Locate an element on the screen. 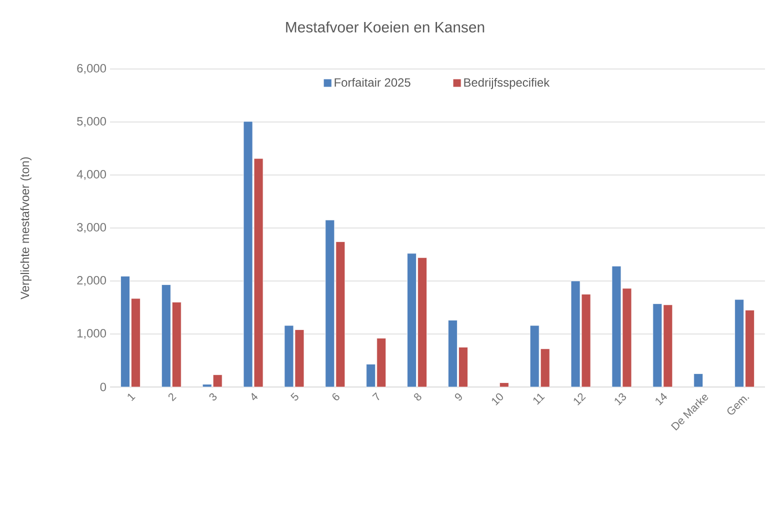 This screenshot has height=513, width=770. y-tick-label: 4,000 is located at coordinates (91, 175).